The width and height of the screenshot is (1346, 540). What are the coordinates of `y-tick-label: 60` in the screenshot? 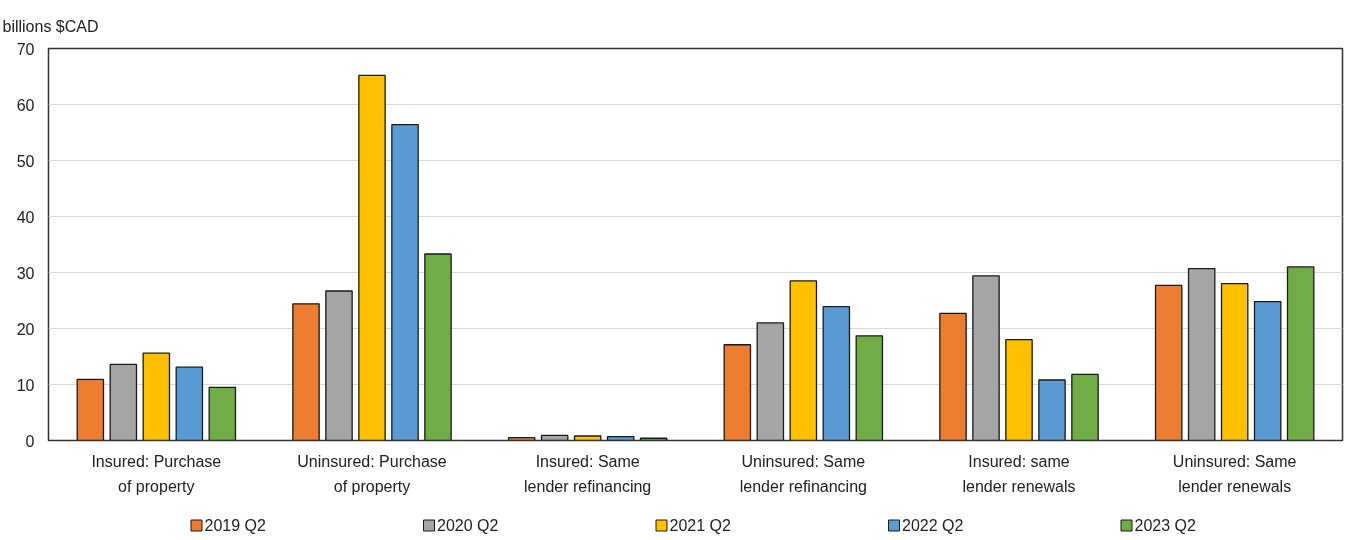 It's located at (25, 105).